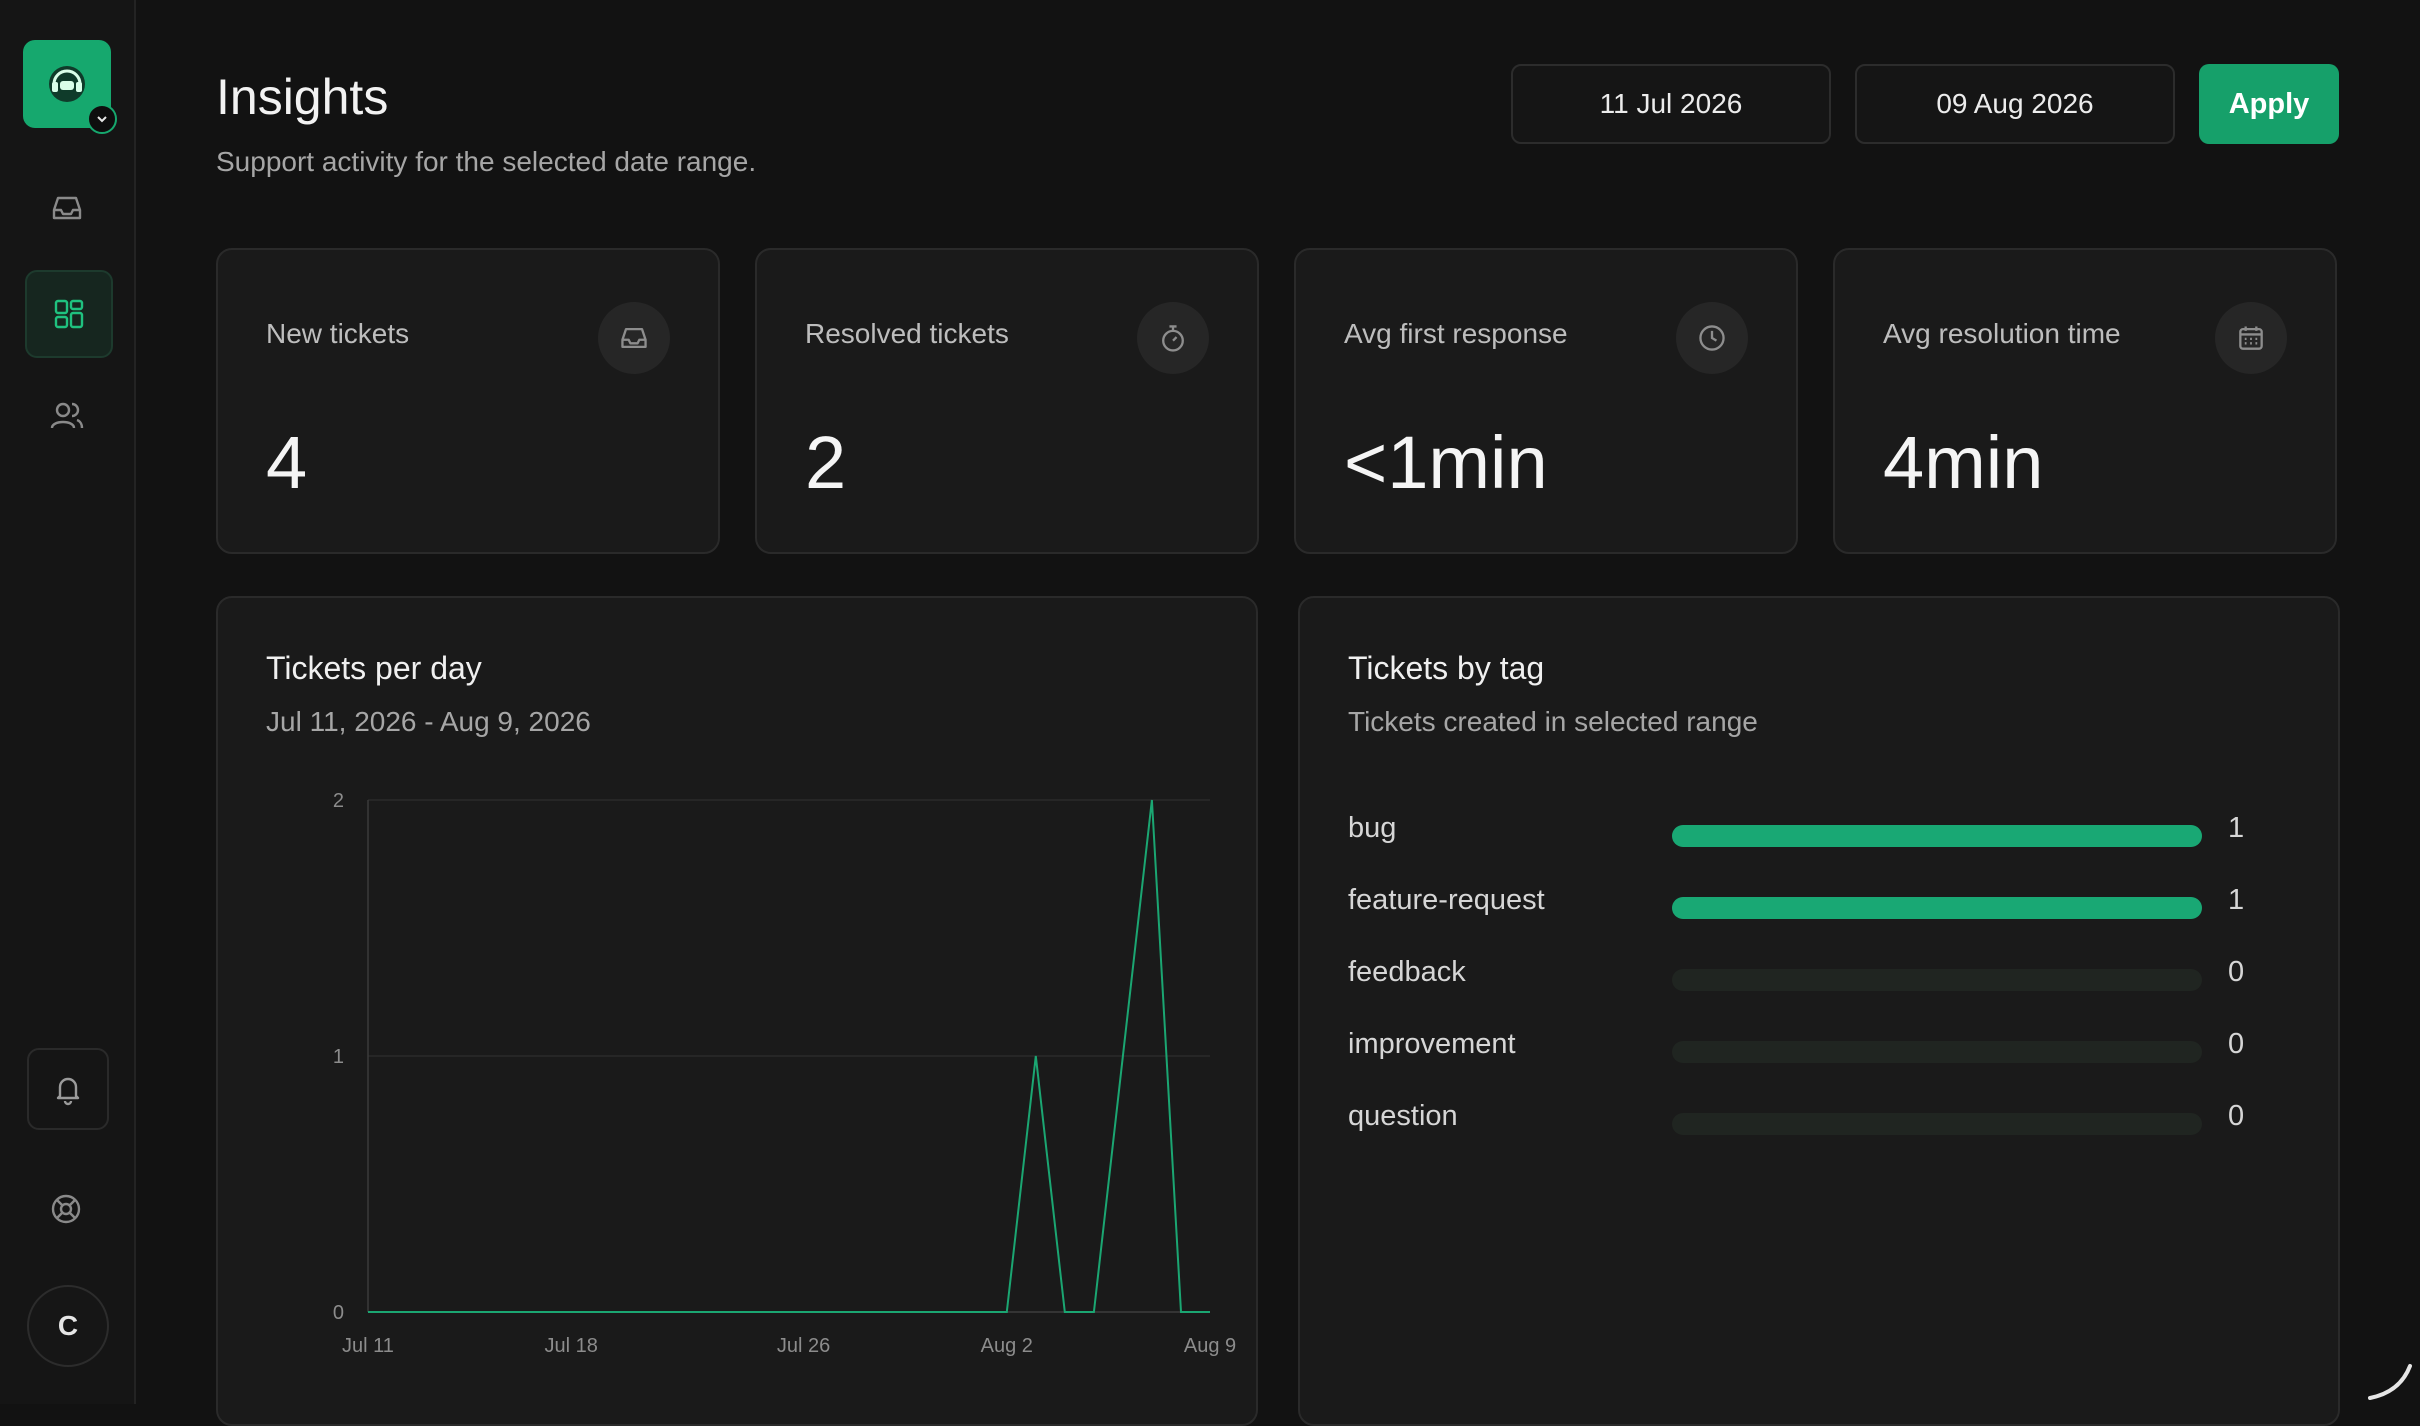  What do you see at coordinates (1446, 462) in the screenshot?
I see `stat-value: <1min` at bounding box center [1446, 462].